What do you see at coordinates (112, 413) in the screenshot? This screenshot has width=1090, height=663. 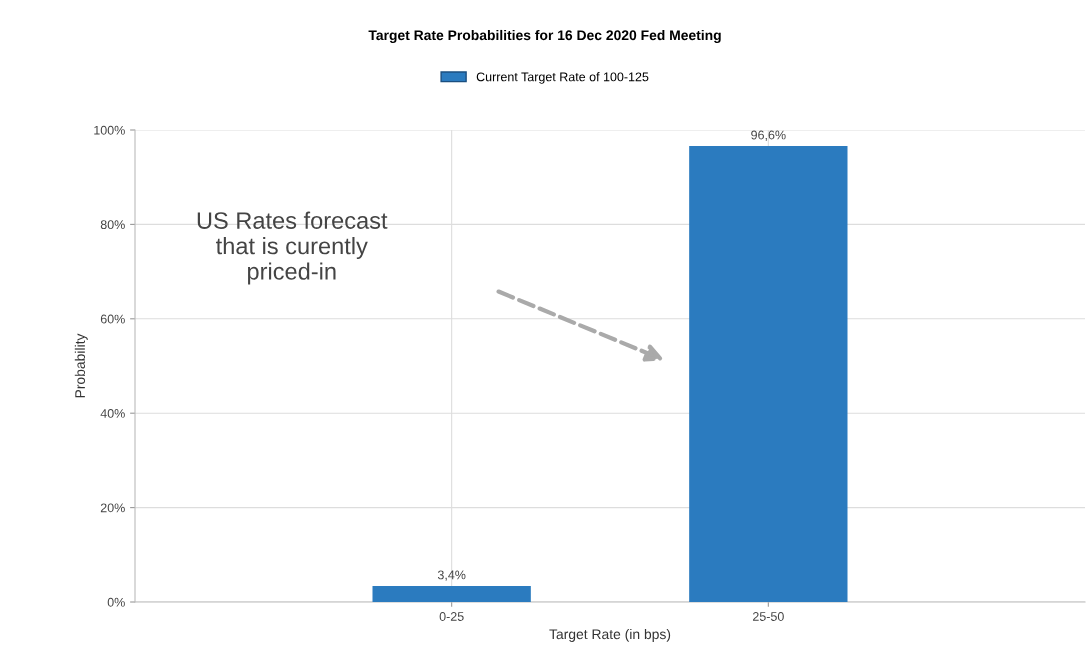 I see `y-tick-label: 40%` at bounding box center [112, 413].